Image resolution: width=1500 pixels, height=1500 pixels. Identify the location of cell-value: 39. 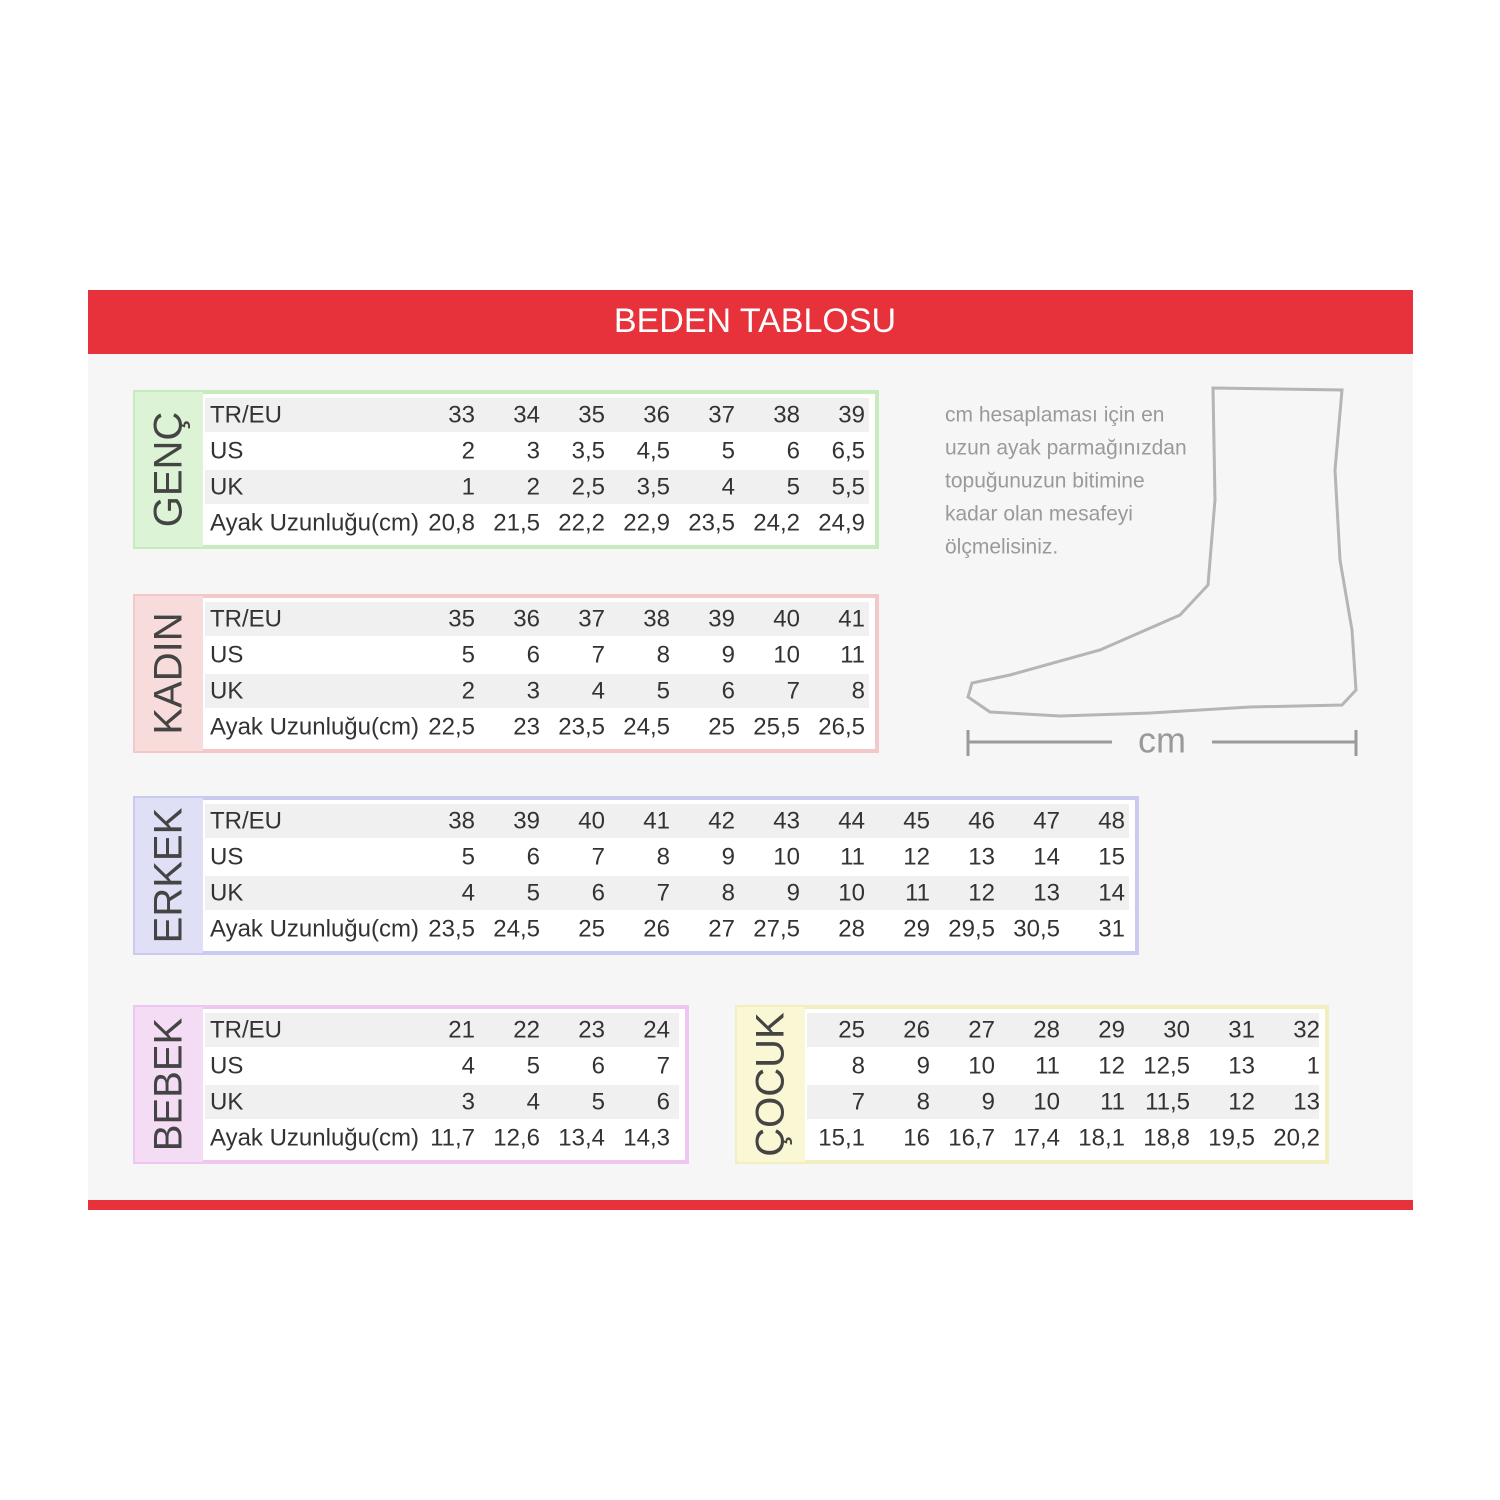
(851, 414).